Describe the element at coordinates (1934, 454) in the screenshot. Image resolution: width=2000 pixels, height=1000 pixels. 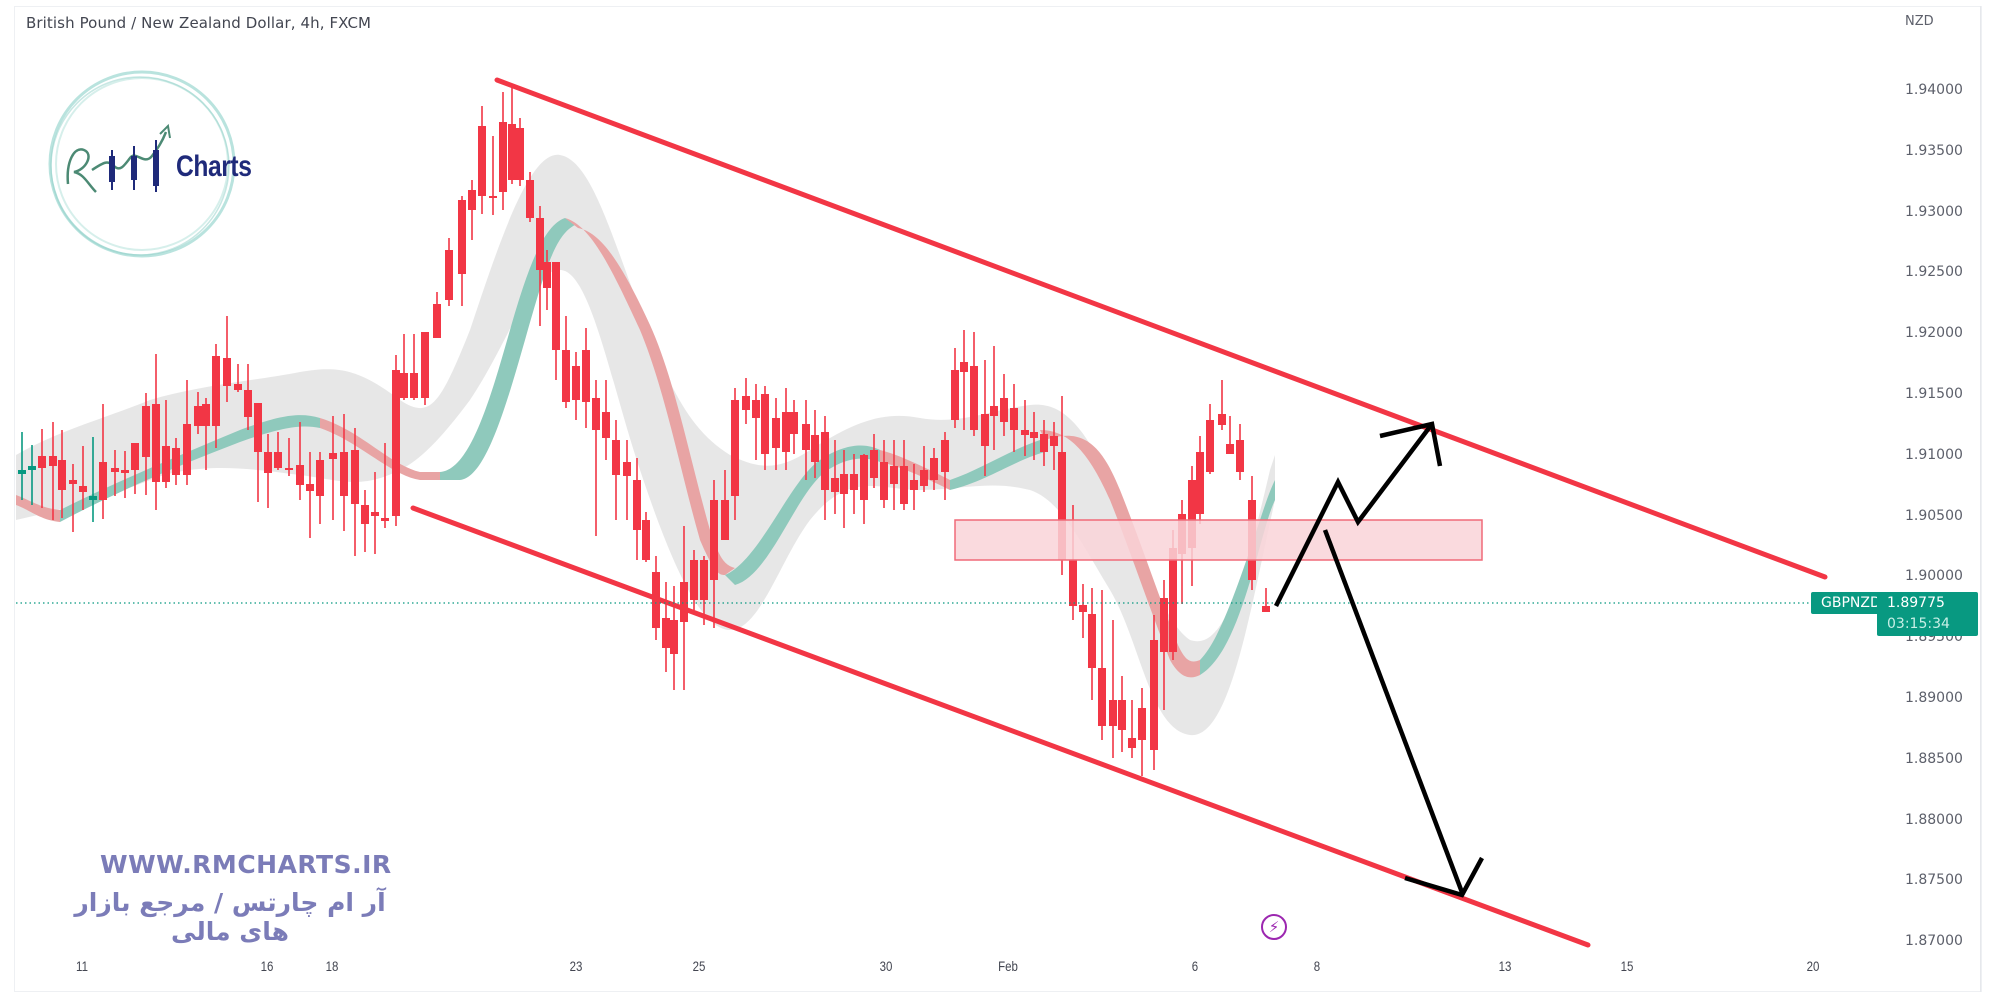
I see `price-tick-label: 1.91000` at that location.